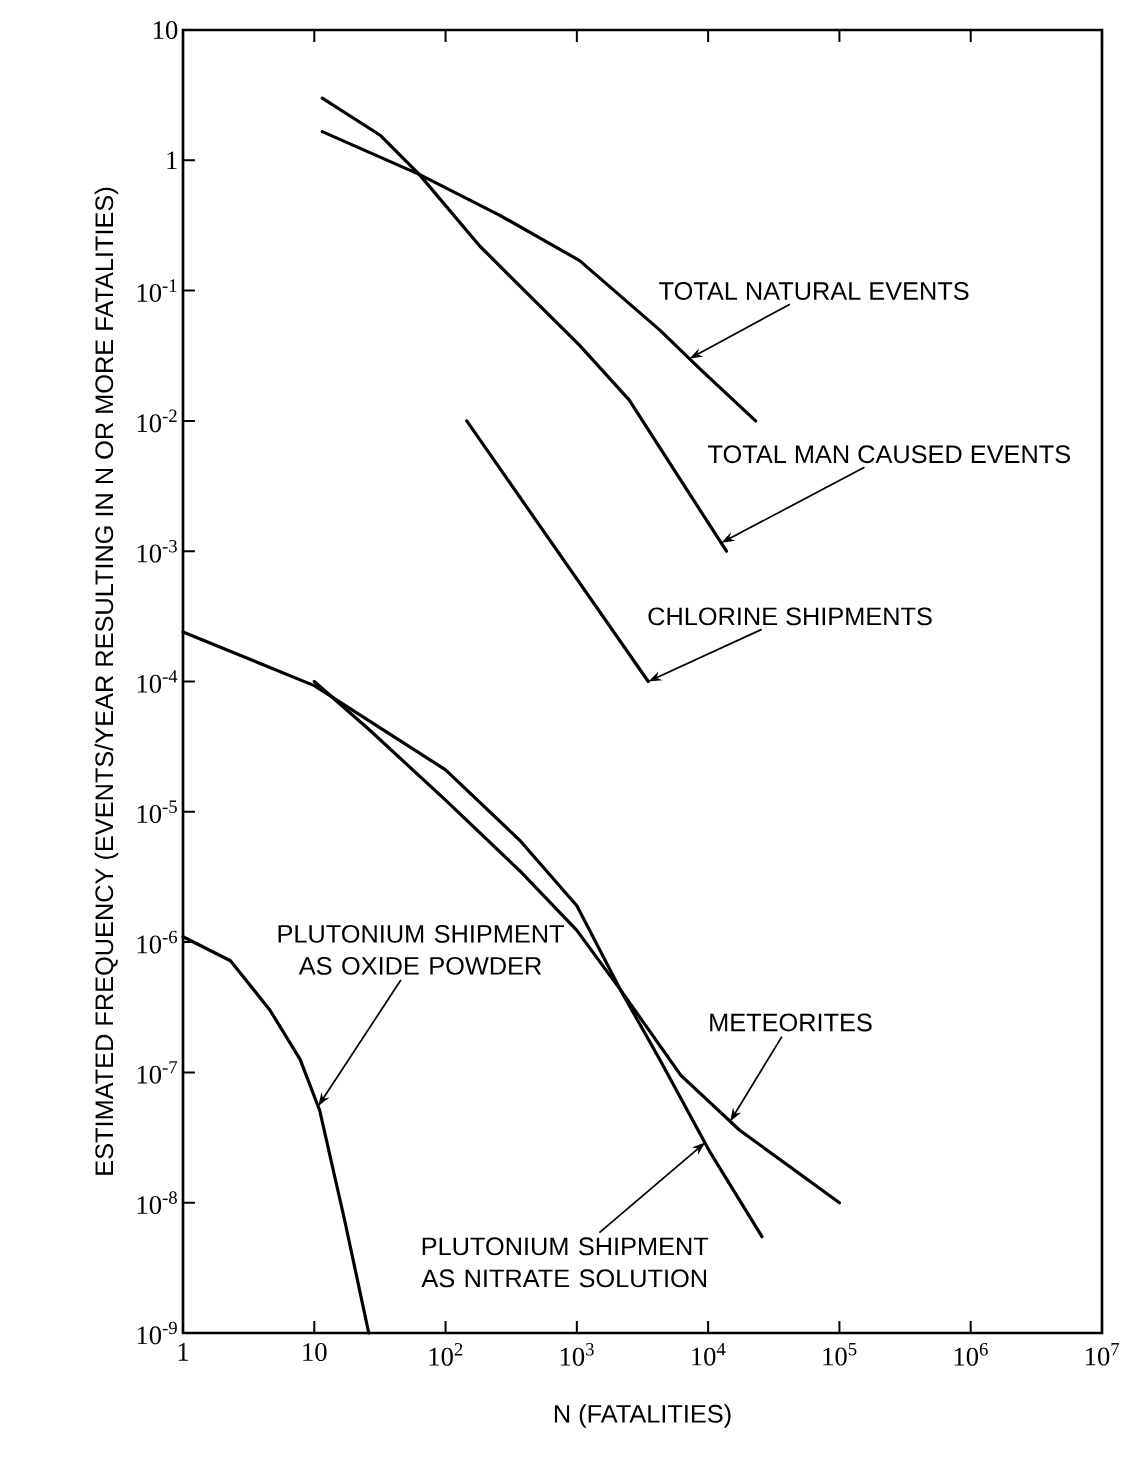 This screenshot has height=1465, width=1121. What do you see at coordinates (889, 454) in the screenshot?
I see `annotation: TOTAL MAN CAUSED EVENTS` at bounding box center [889, 454].